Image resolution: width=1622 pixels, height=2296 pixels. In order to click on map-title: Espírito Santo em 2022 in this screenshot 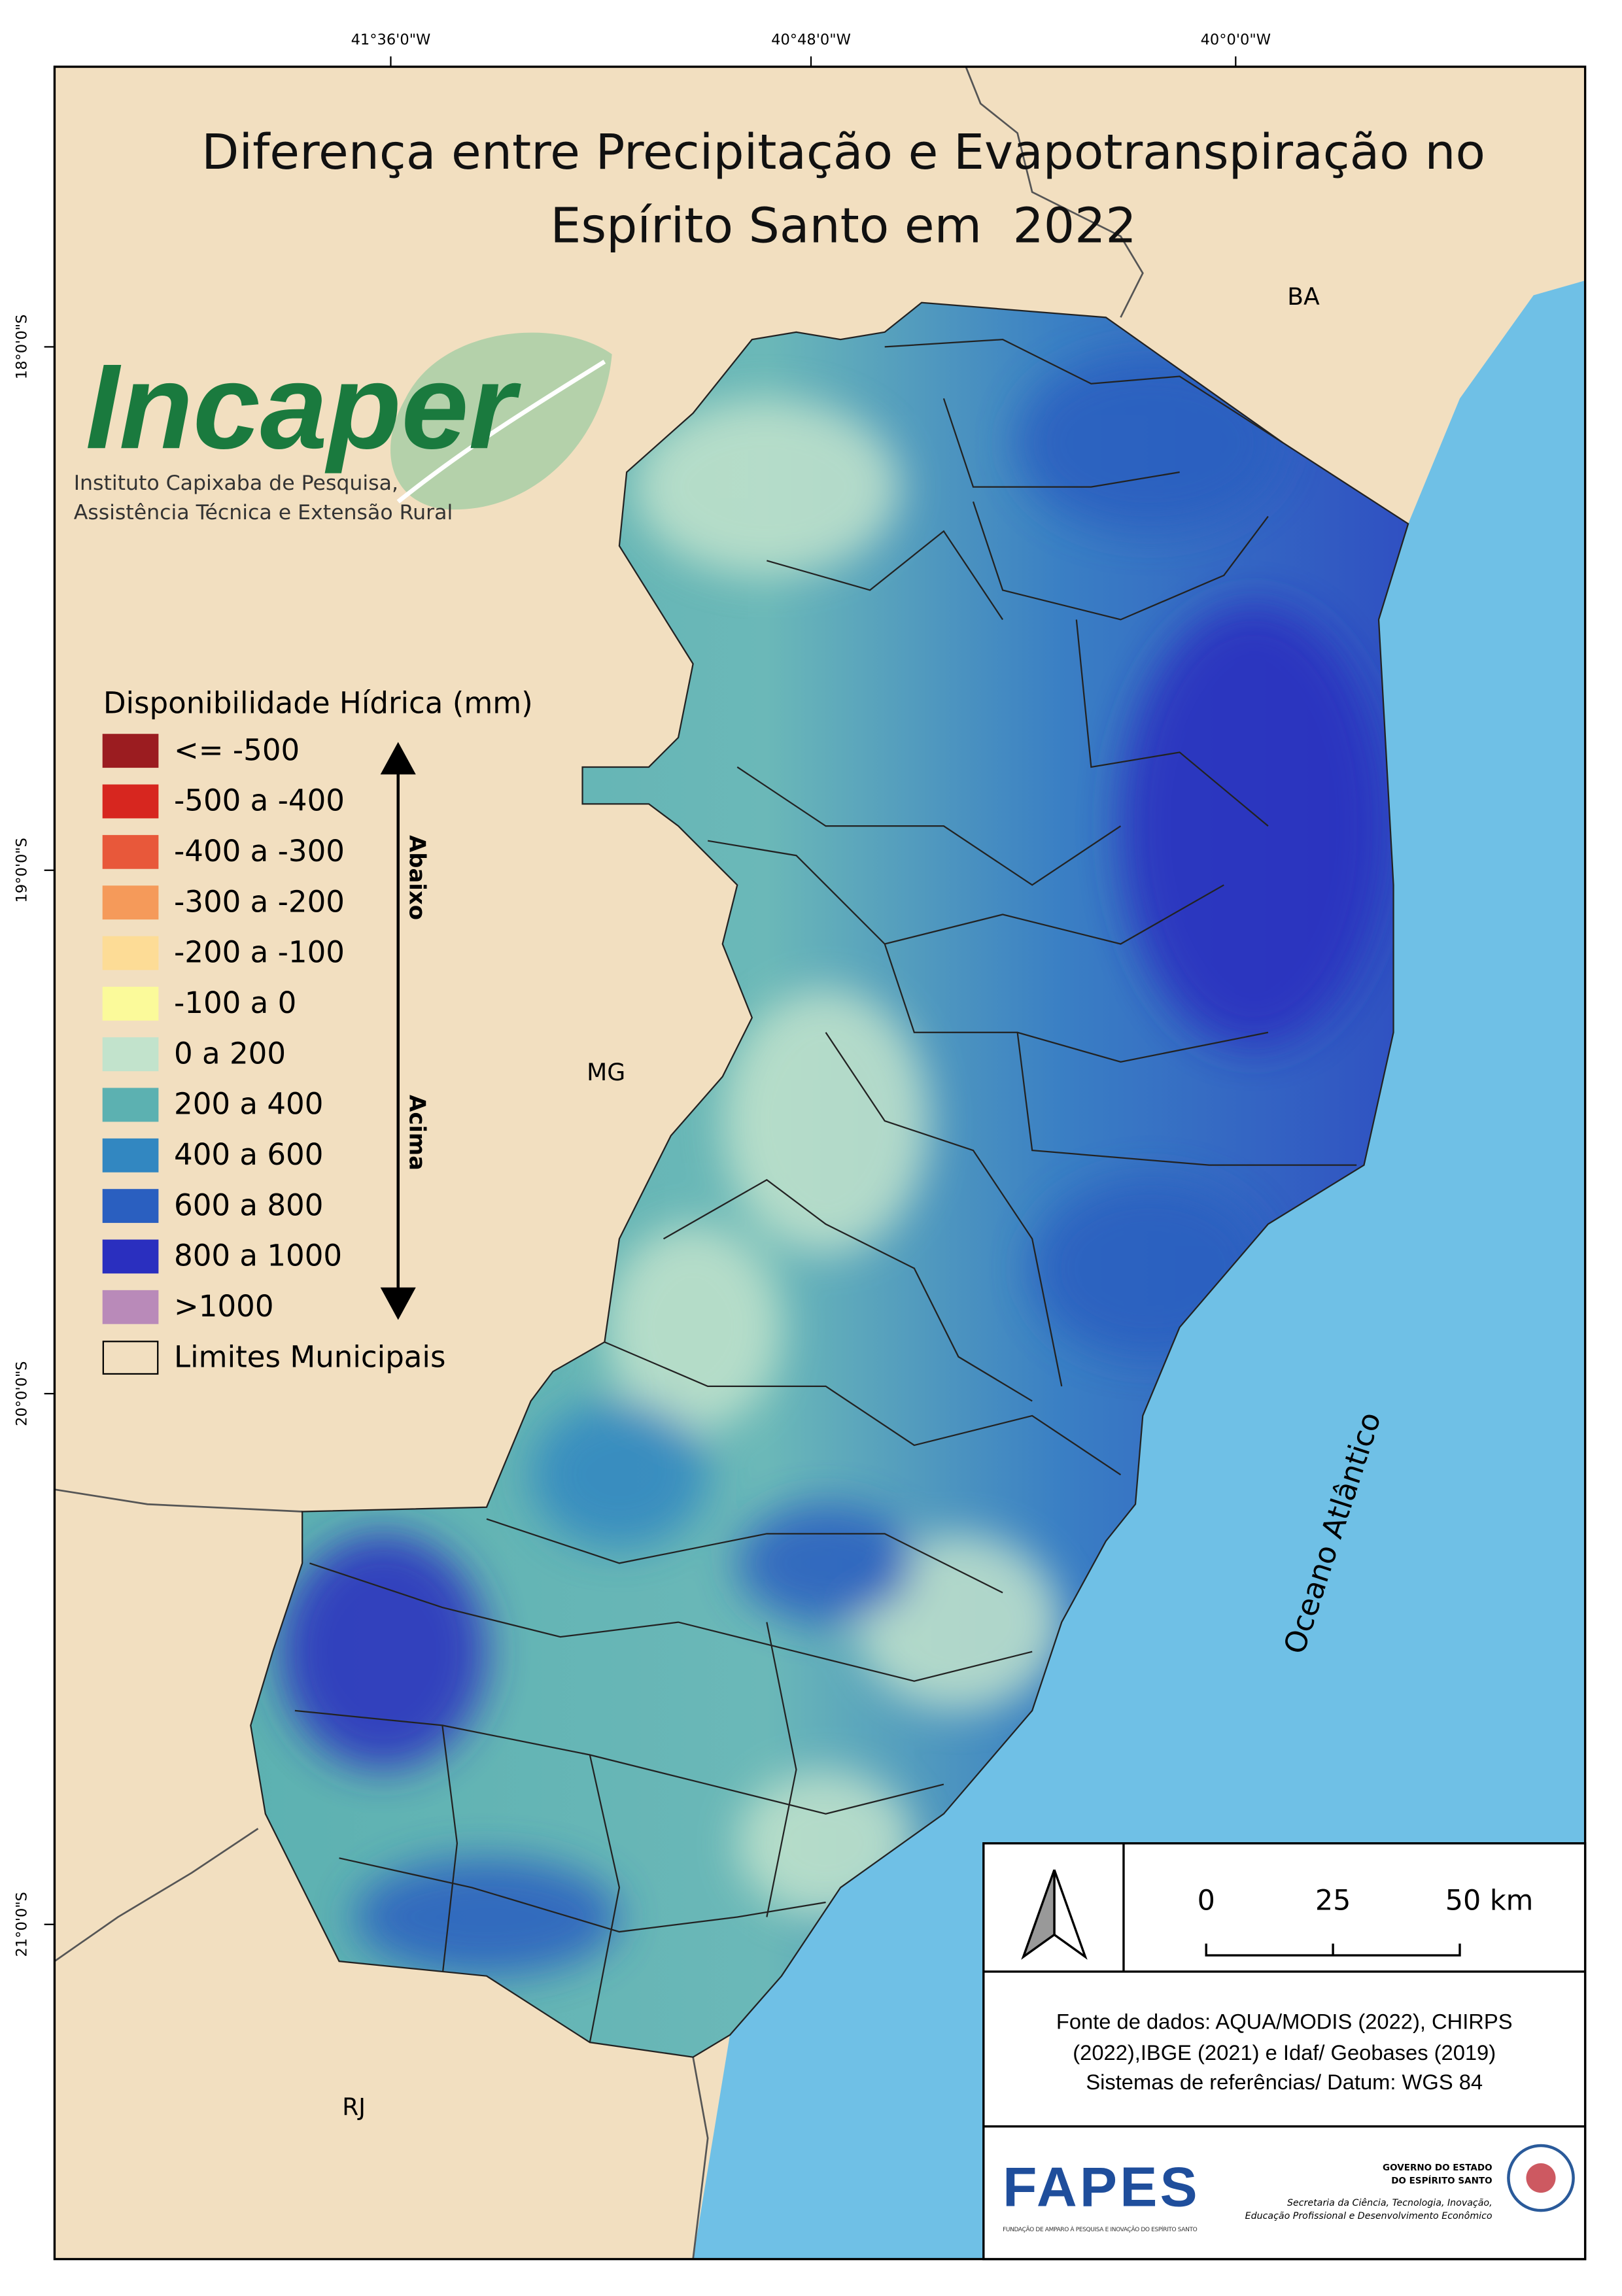, I will do `click(843, 226)`.